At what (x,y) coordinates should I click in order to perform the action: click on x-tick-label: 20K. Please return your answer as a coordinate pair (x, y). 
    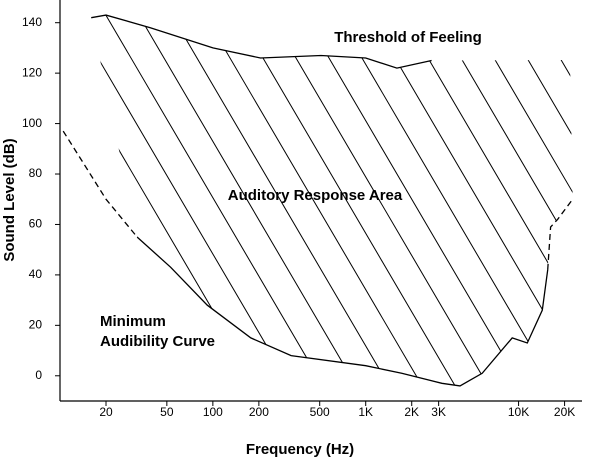
    Looking at the image, I should click on (564, 412).